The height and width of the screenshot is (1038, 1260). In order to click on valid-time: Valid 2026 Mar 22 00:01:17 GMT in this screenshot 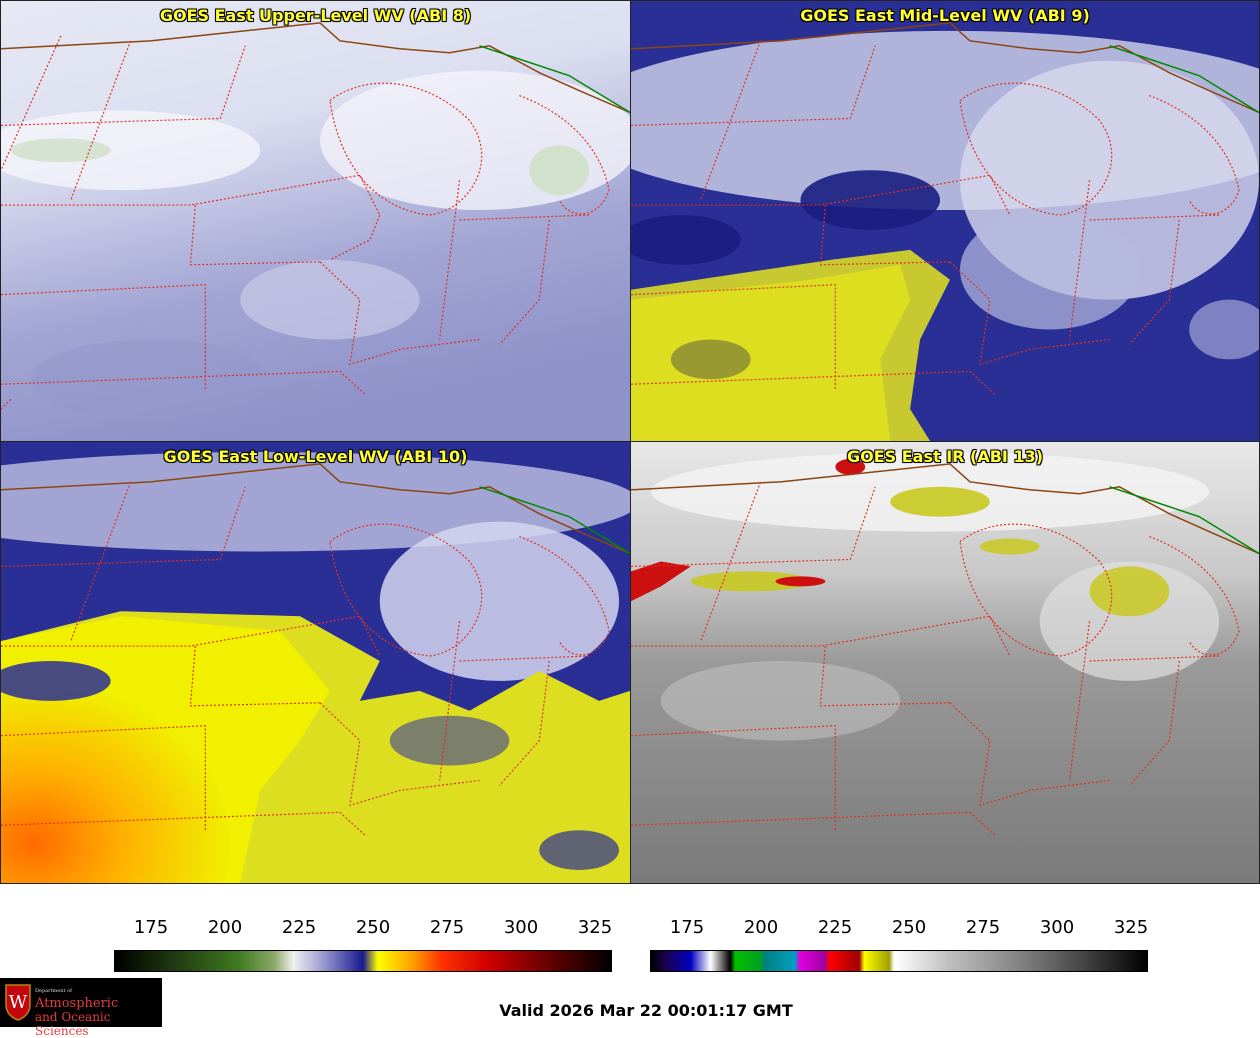, I will do `click(646, 1010)`.